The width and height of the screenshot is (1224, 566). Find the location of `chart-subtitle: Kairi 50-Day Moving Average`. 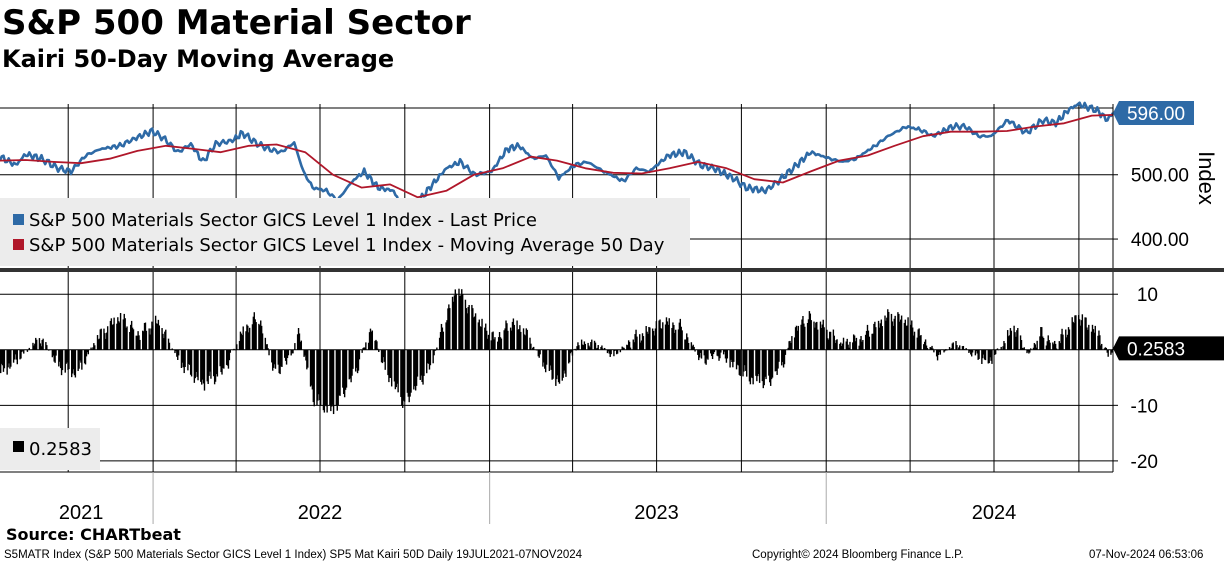

chart-subtitle: Kairi 50-Day Moving Average is located at coordinates (198, 59).